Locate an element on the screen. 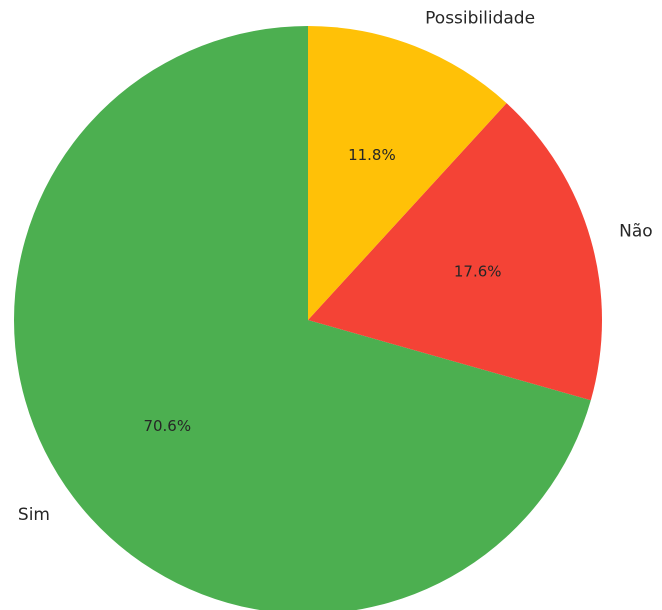 This screenshot has width=662, height=610. pie-value-label-nao: 17.6% is located at coordinates (478, 271).